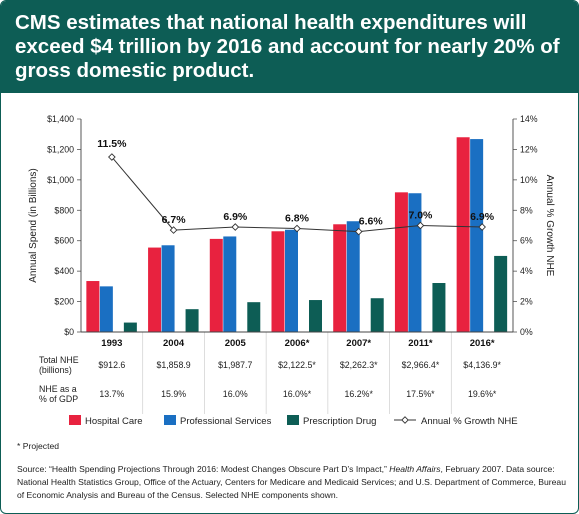 The image size is (579, 514). I want to click on y2-tick-label: 8%, so click(526, 210).